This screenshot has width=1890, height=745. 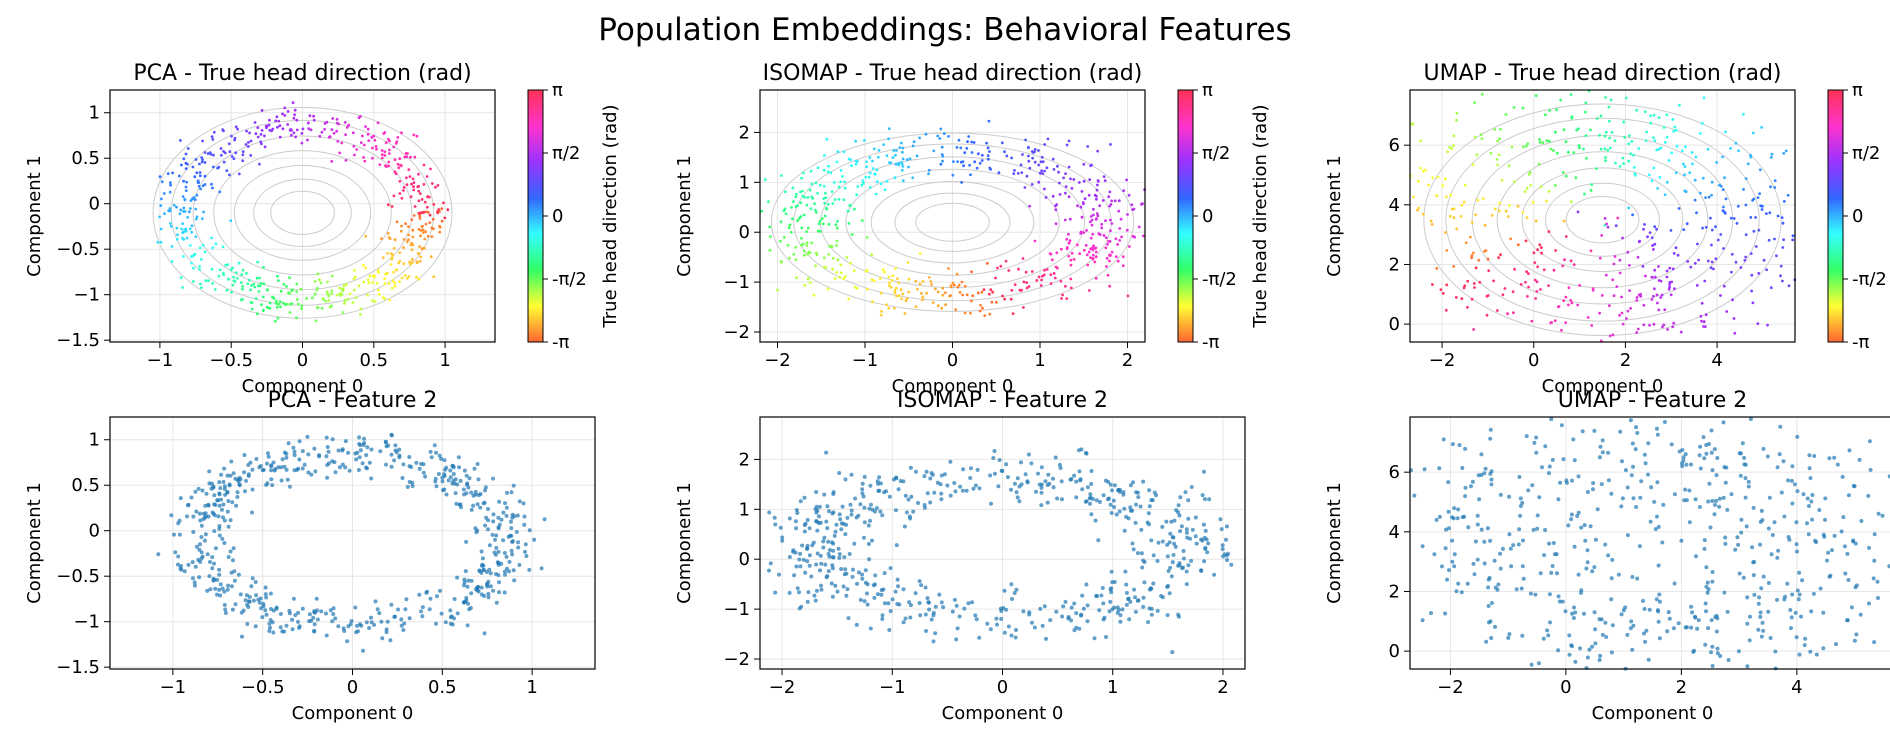 What do you see at coordinates (1866, 153) in the screenshot?
I see `colorbar-tick-label: π/2` at bounding box center [1866, 153].